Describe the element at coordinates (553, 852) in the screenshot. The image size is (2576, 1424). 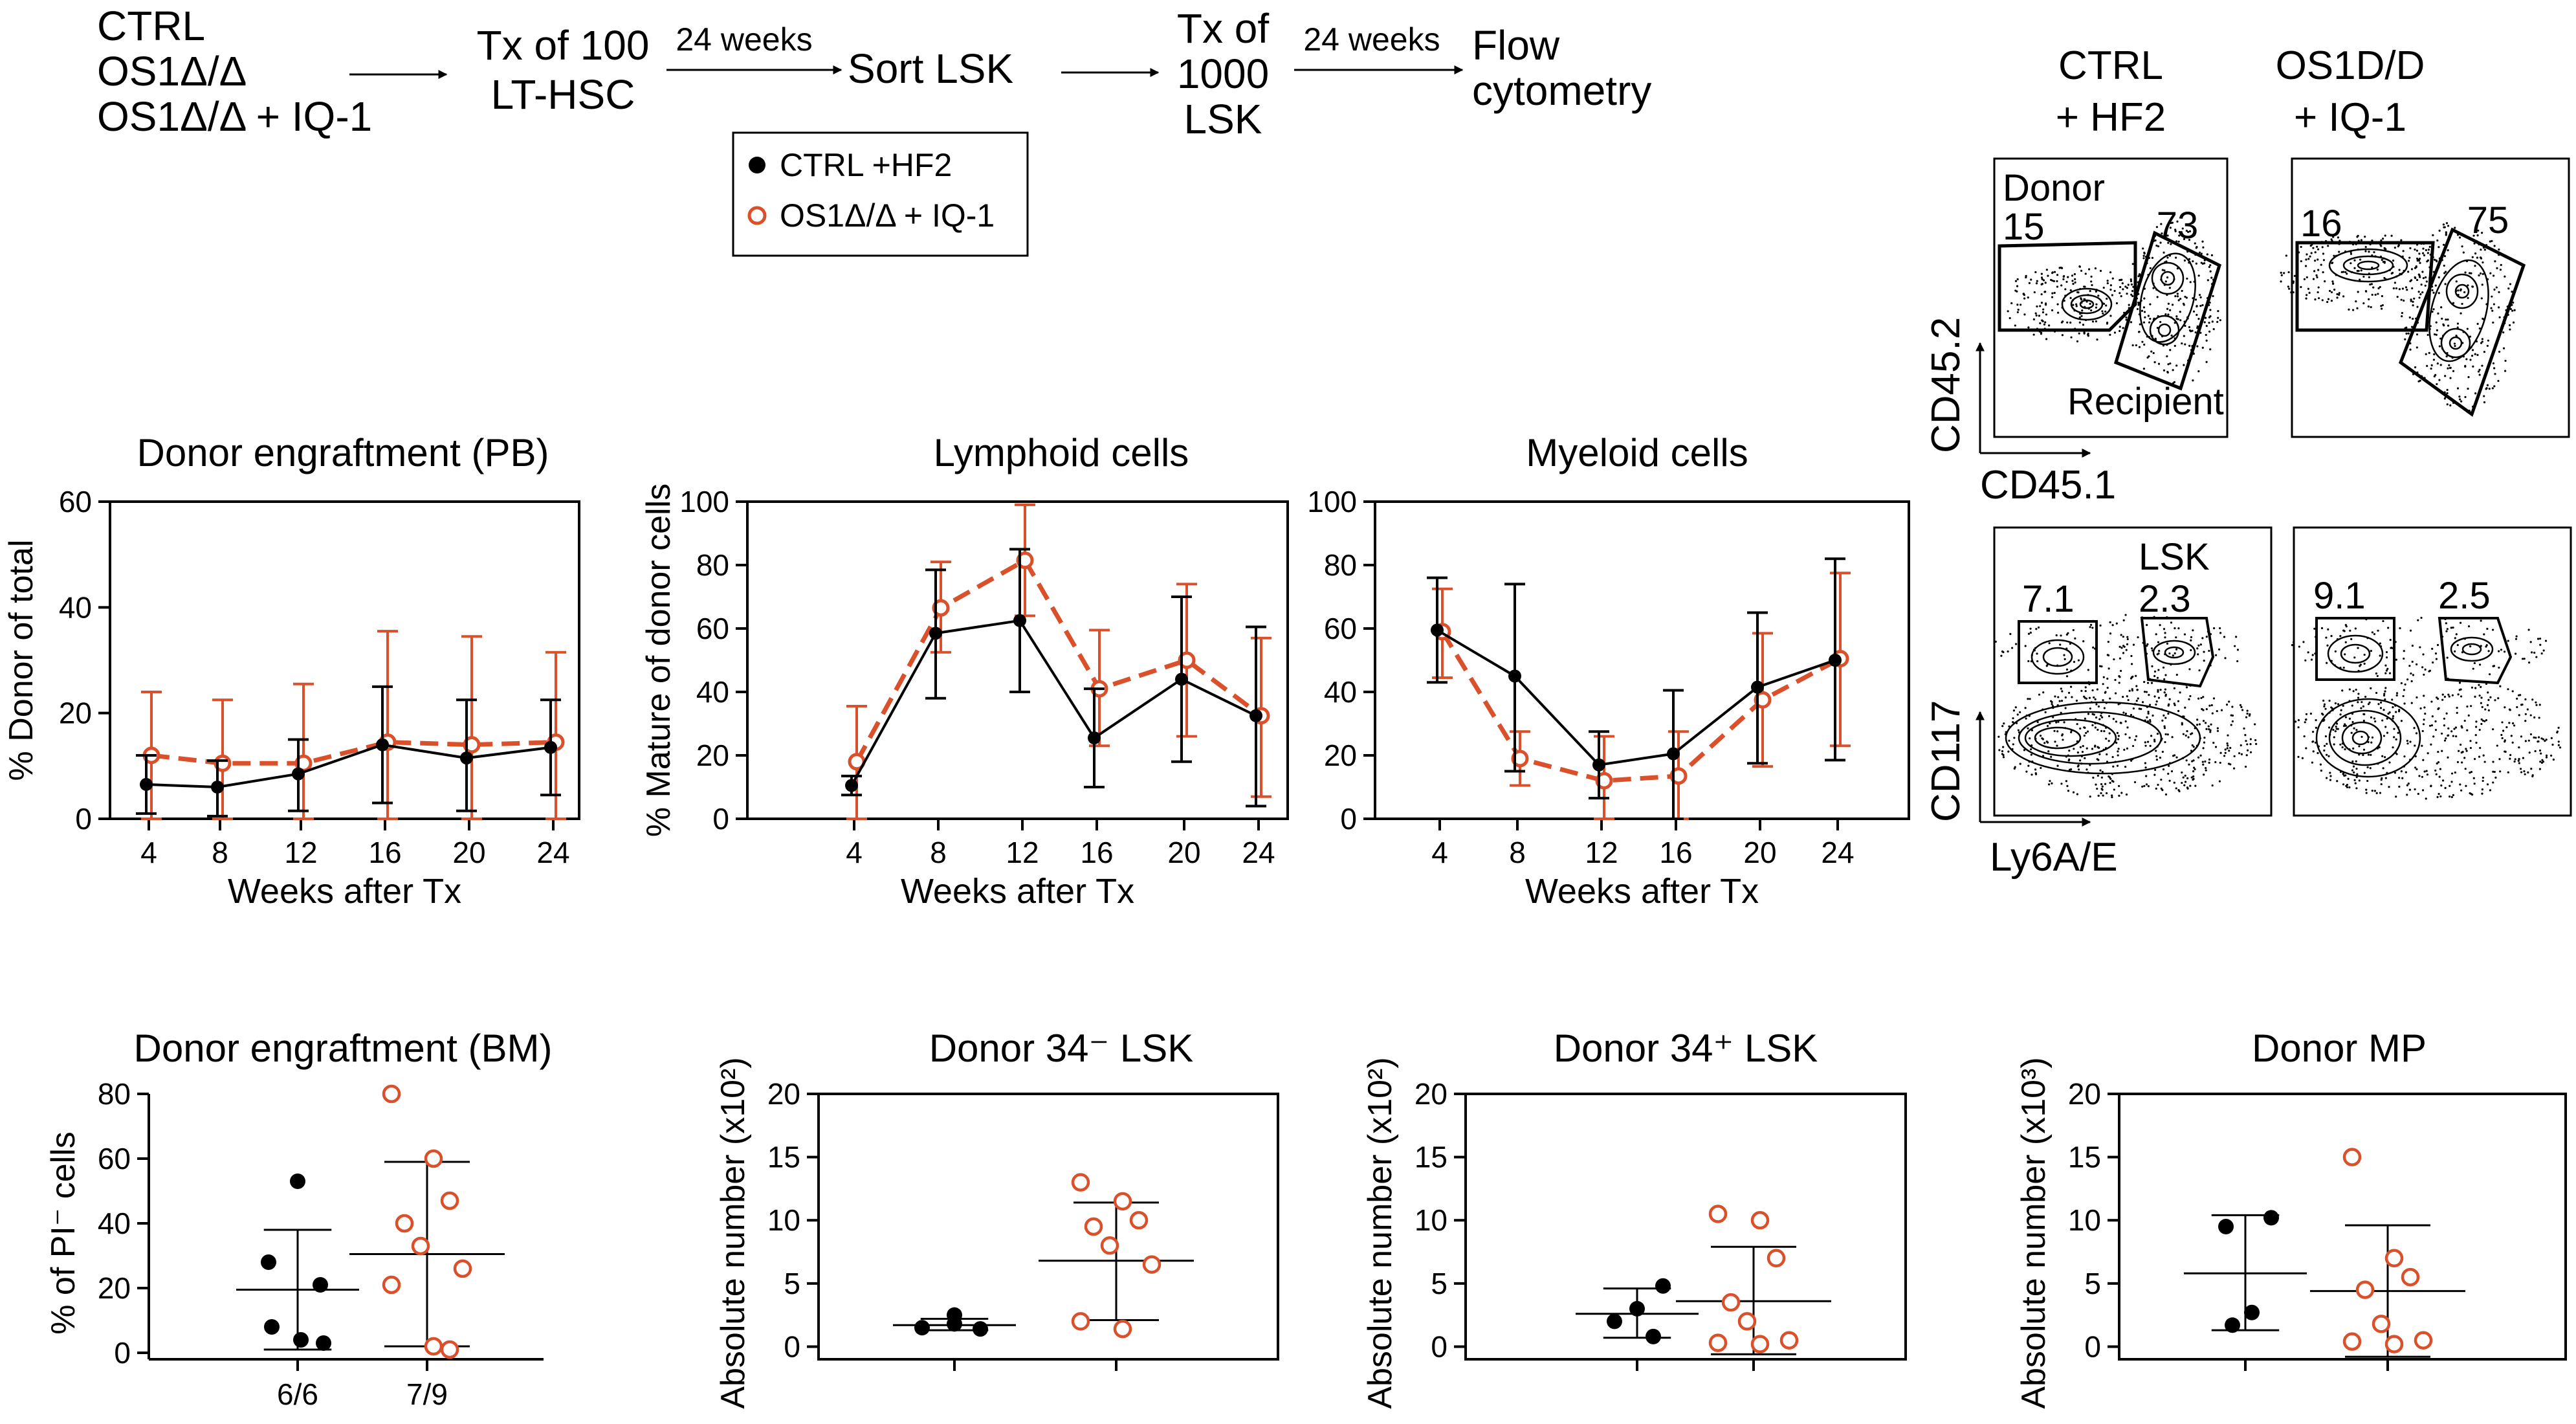
I see `x-tick-label: 24` at that location.